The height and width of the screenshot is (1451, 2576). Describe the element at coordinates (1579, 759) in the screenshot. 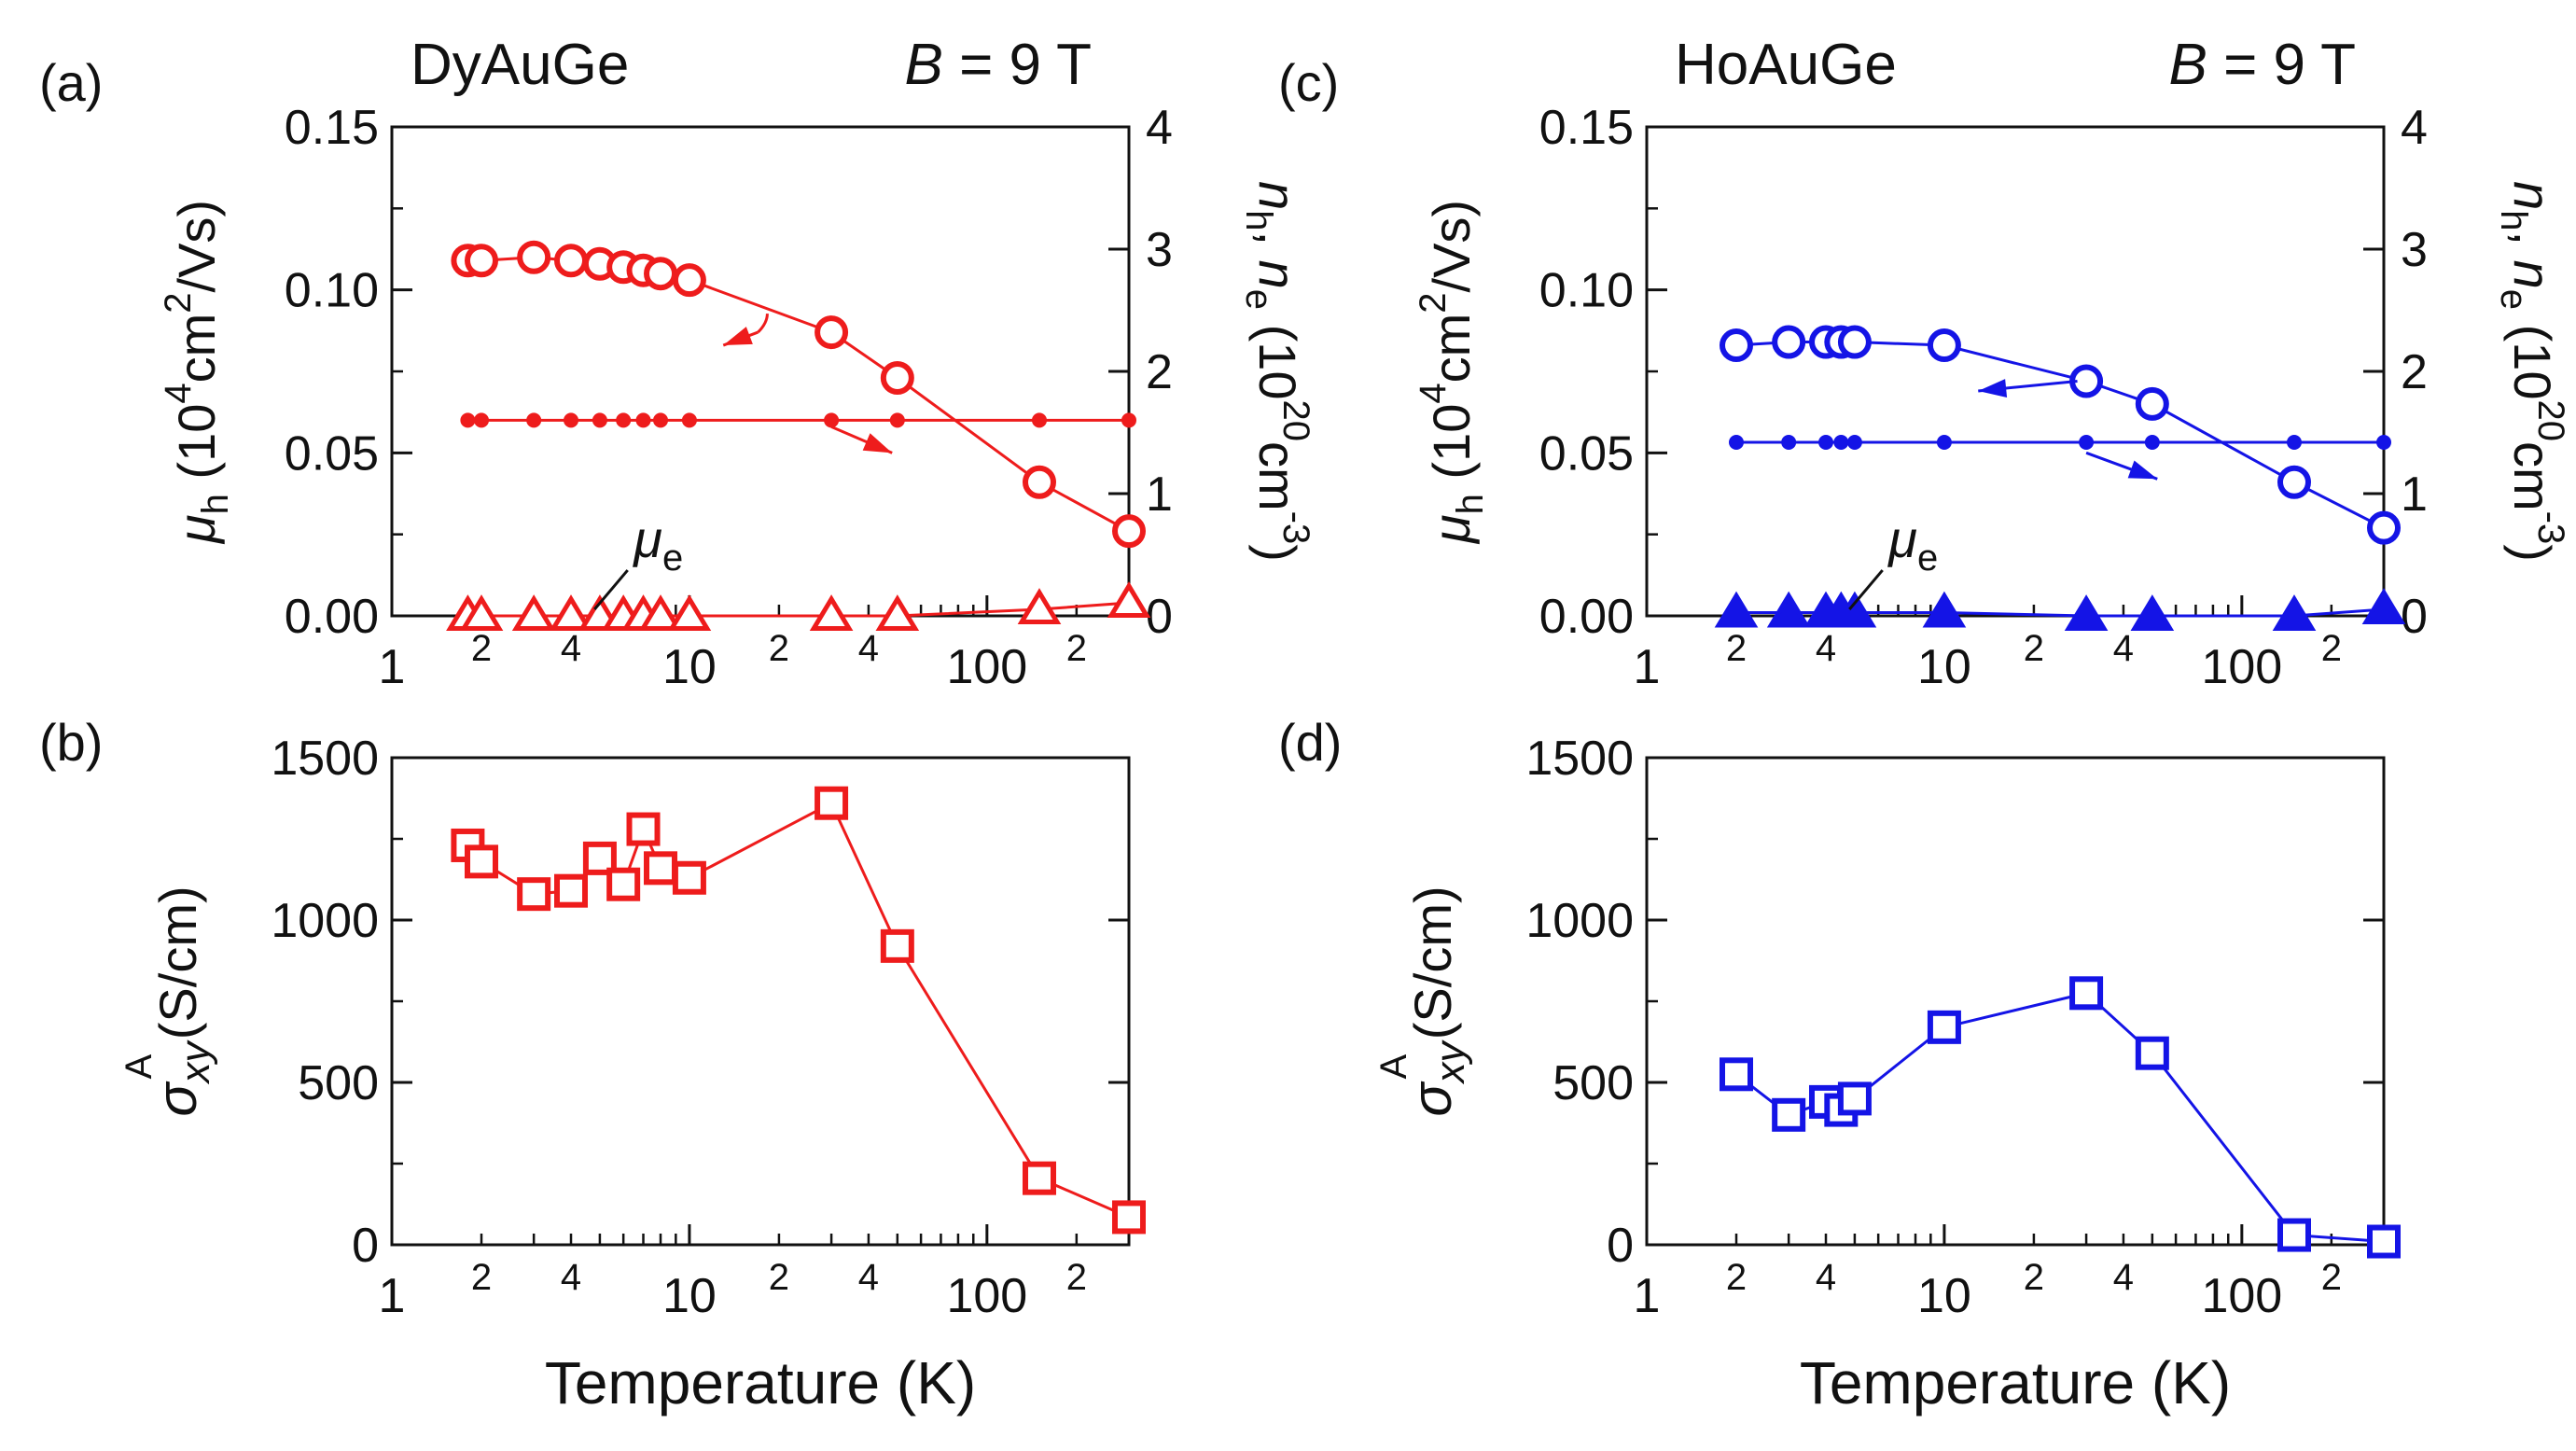

I see `panel-d-y-tick-label: 1500` at that location.